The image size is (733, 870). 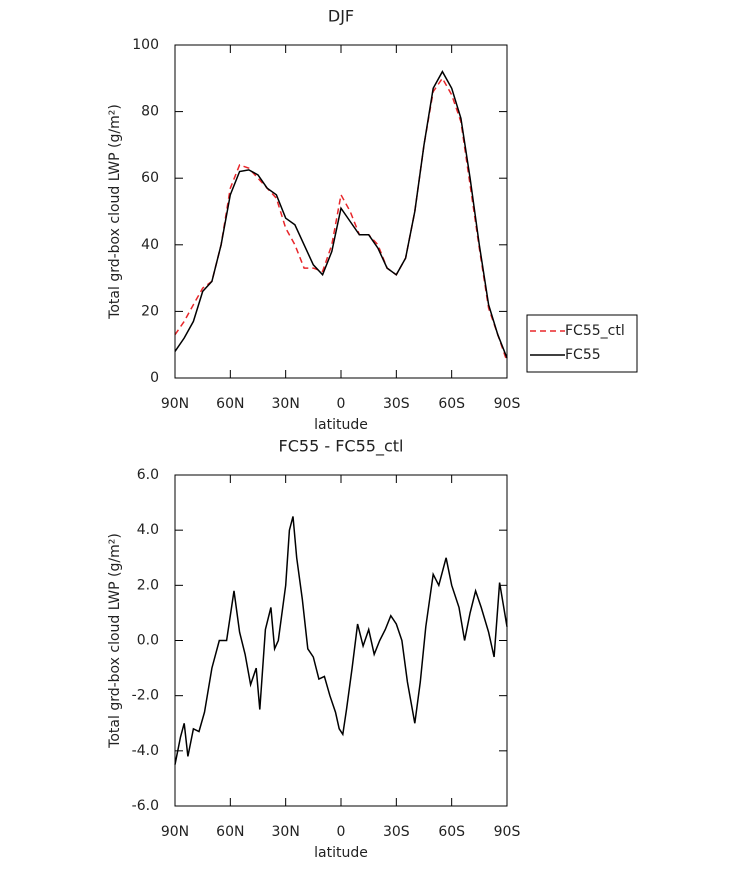 I want to click on y-tick-label: -6.0, so click(x=145, y=806).